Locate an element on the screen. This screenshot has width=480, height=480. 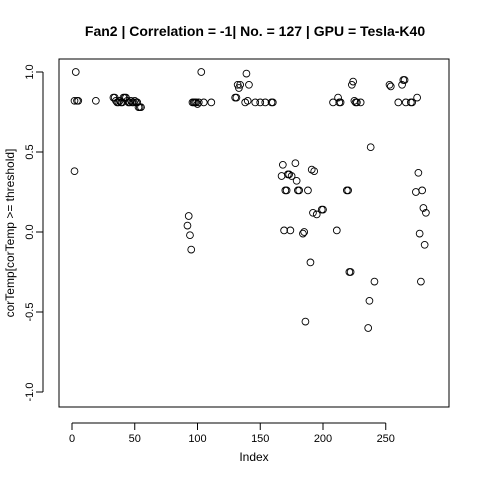
y-tick-label: -1.0 is located at coordinates (30, 392).